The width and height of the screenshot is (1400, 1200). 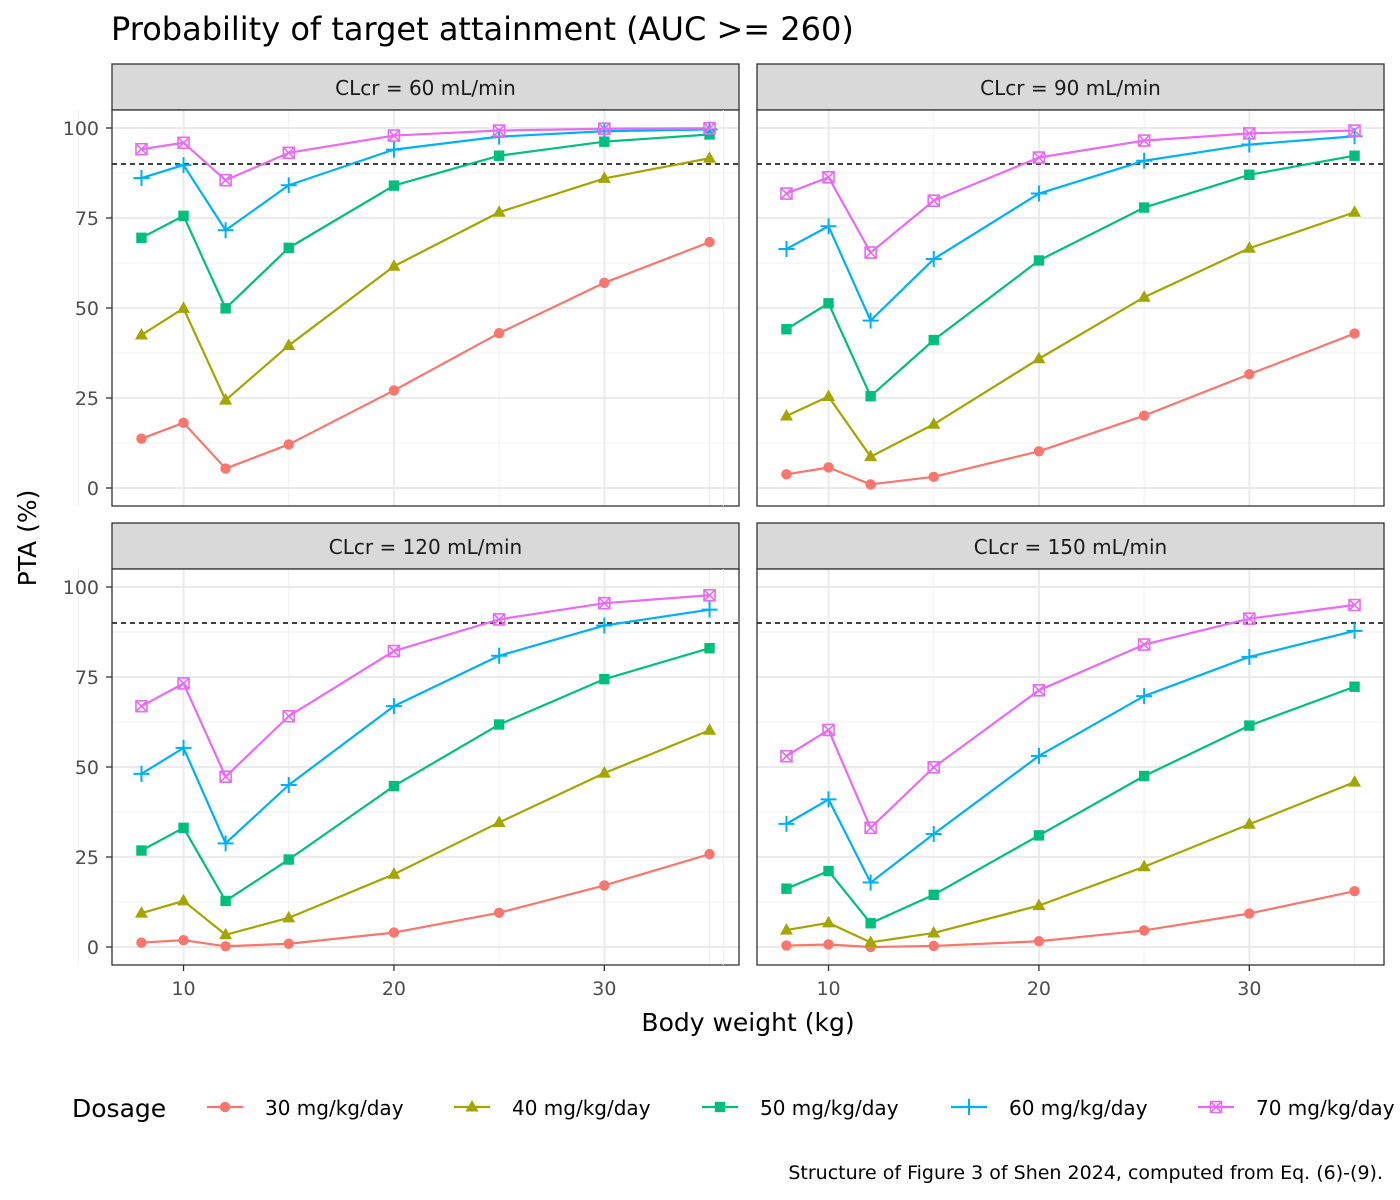 What do you see at coordinates (1078, 1108) in the screenshot?
I see `legend-label: 60 mg/kg/day` at bounding box center [1078, 1108].